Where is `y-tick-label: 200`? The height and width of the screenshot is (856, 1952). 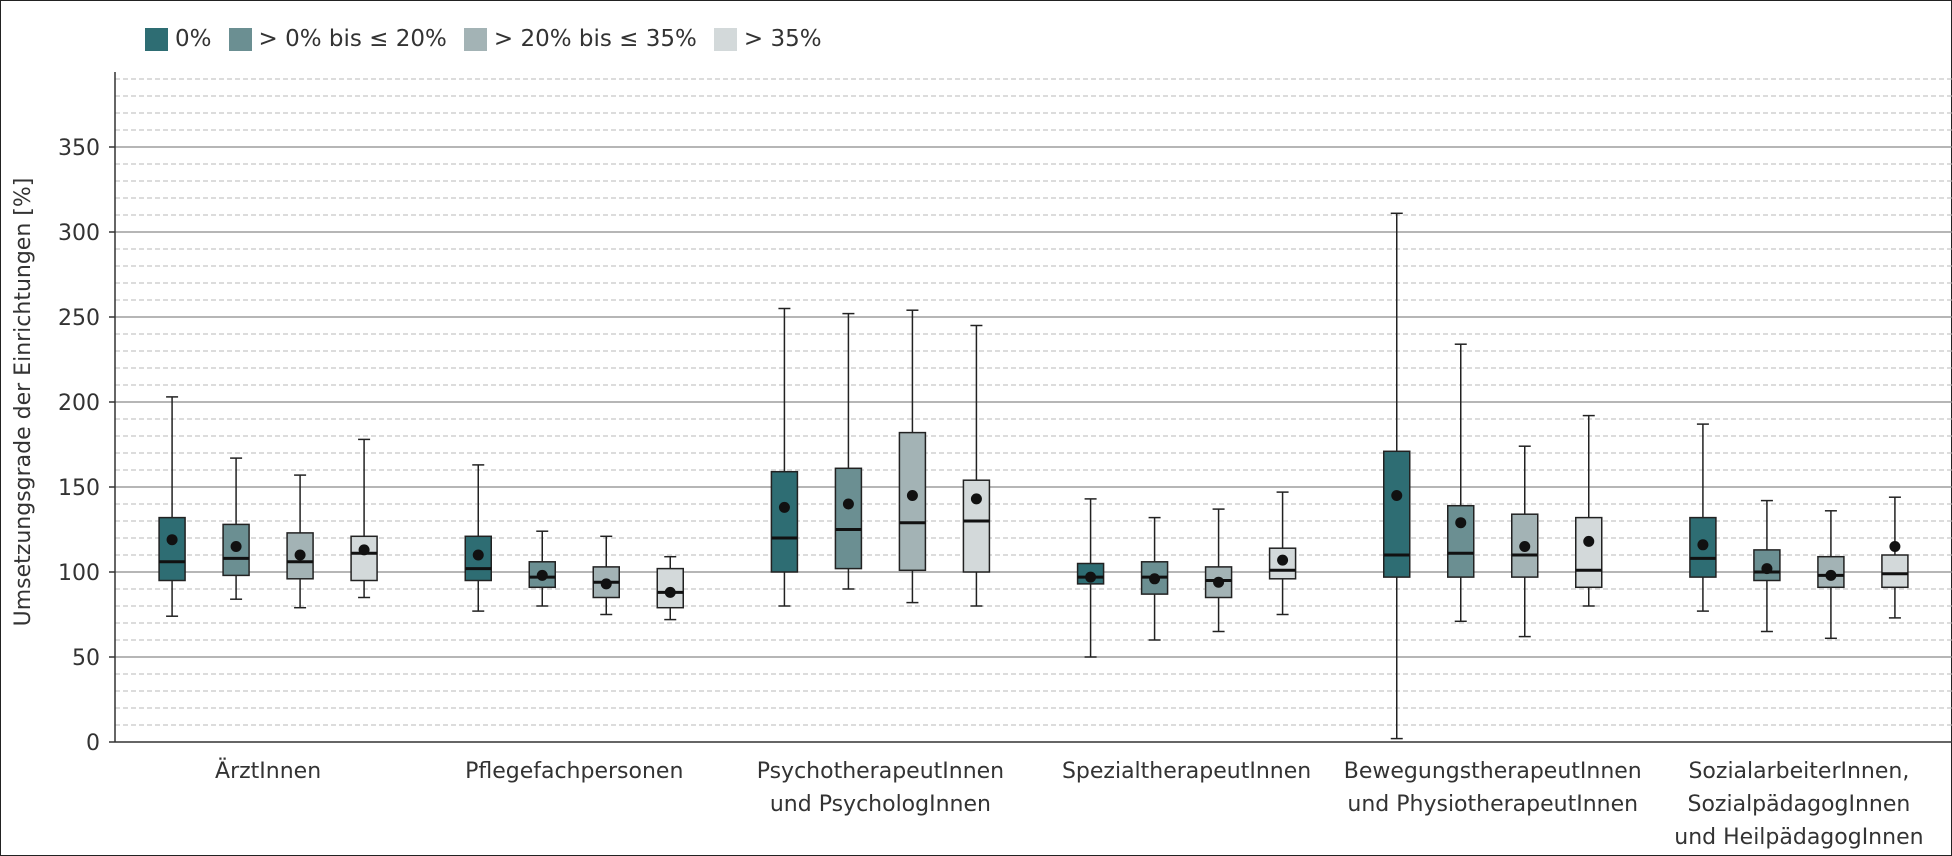
y-tick-label: 200 is located at coordinates (79, 403).